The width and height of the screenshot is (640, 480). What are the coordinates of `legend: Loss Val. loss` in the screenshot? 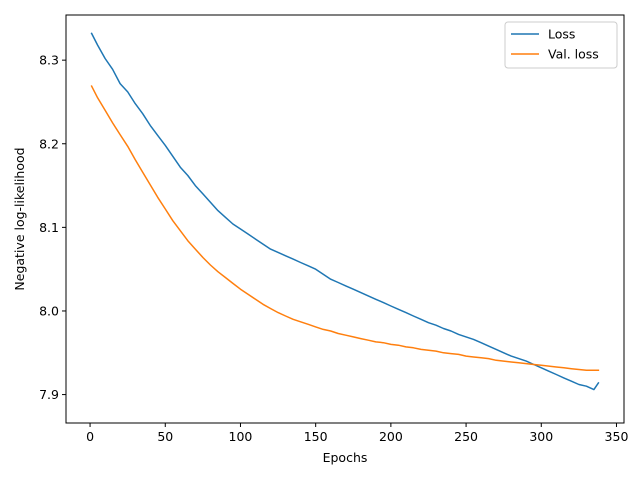 It's located at (561, 45).